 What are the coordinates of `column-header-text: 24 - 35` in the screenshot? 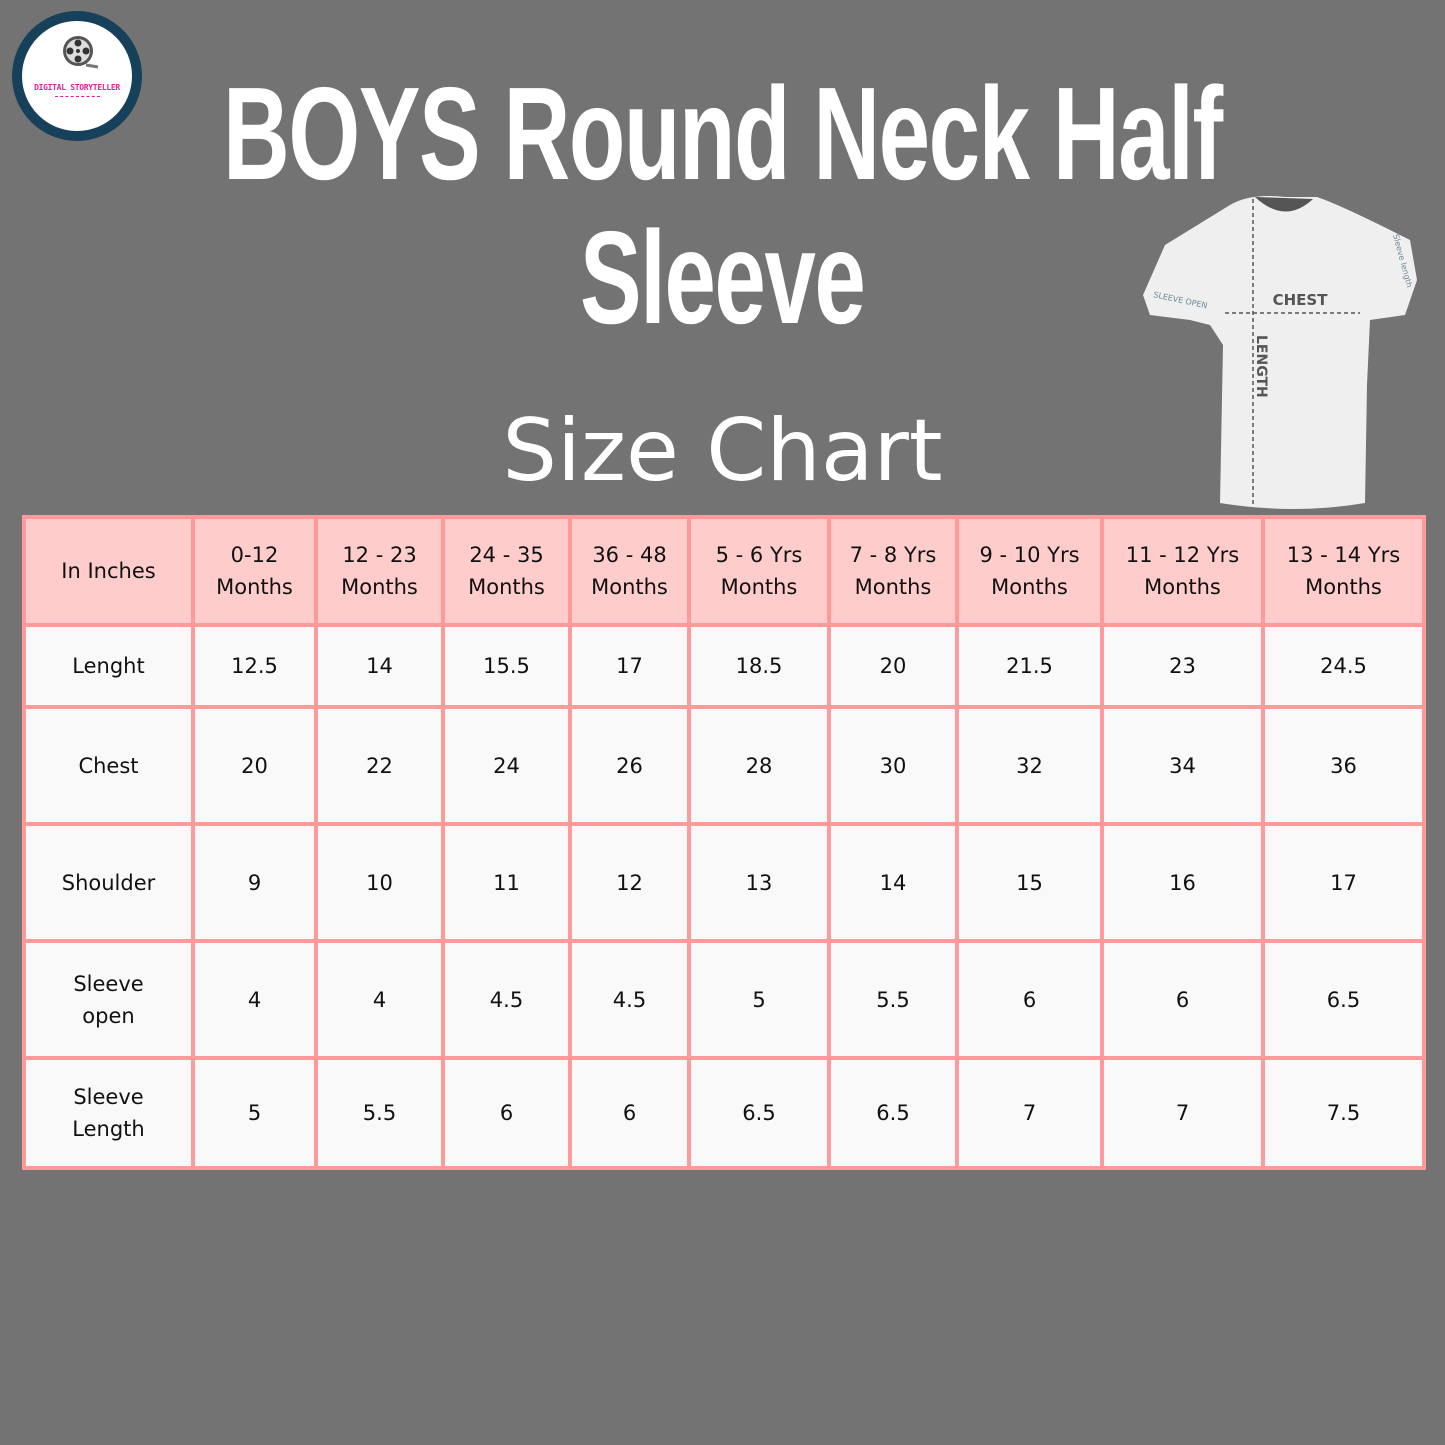 It's located at (506, 555).